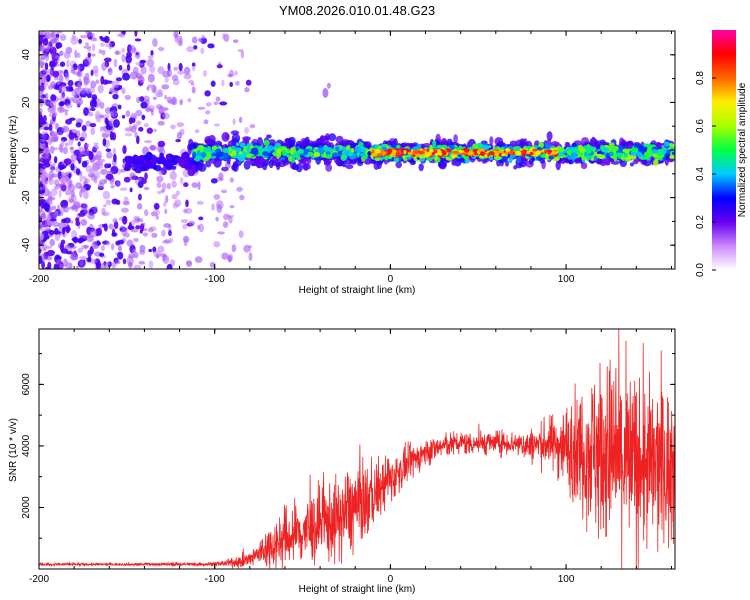 The image size is (750, 600). What do you see at coordinates (724, 150) in the screenshot?
I see `colorbar-gradient` at bounding box center [724, 150].